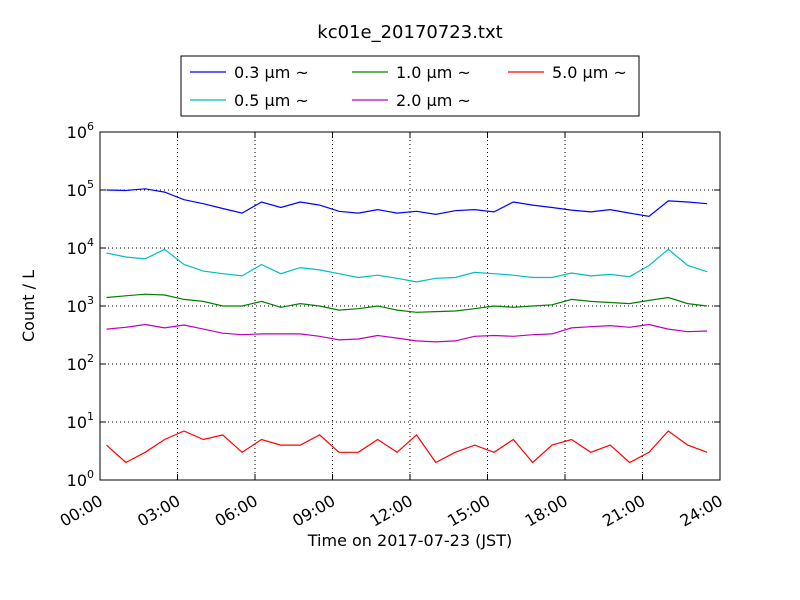 Image resolution: width=800 pixels, height=600 pixels. Describe the element at coordinates (80, 421) in the screenshot. I see `y-tick-label: 10¹` at that location.